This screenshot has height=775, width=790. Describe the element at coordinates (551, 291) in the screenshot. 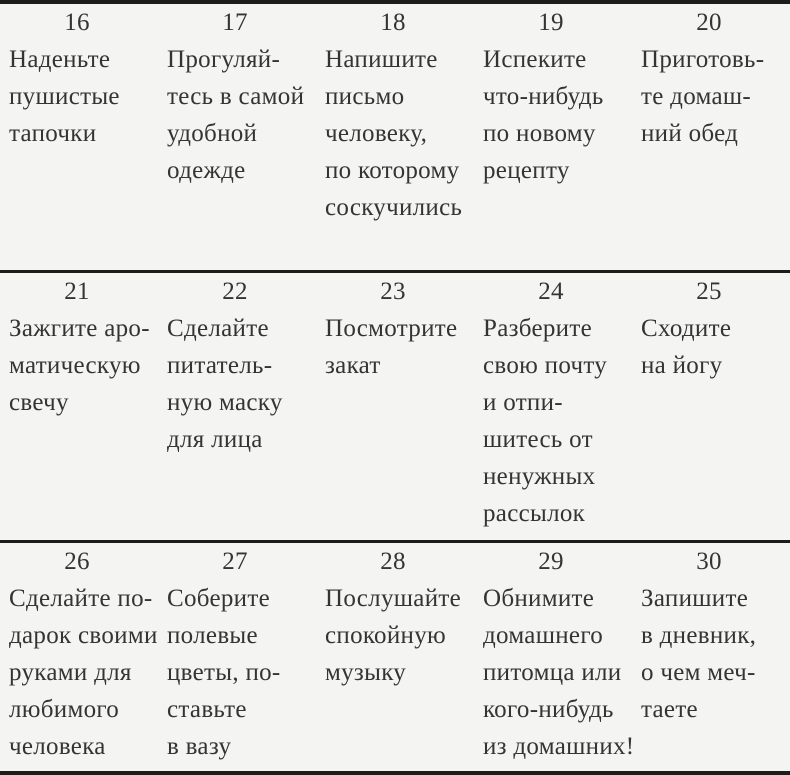

I see `day-number: 24` at that location.